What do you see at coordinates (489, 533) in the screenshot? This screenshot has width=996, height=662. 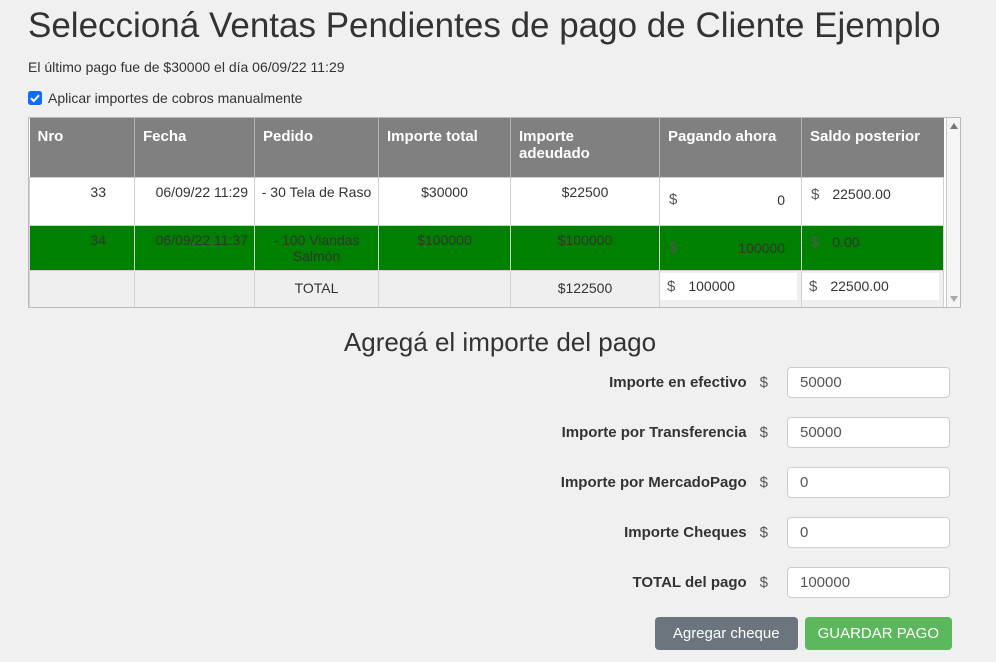 I see `form-row-cheques: Importe Cheques $` at bounding box center [489, 533].